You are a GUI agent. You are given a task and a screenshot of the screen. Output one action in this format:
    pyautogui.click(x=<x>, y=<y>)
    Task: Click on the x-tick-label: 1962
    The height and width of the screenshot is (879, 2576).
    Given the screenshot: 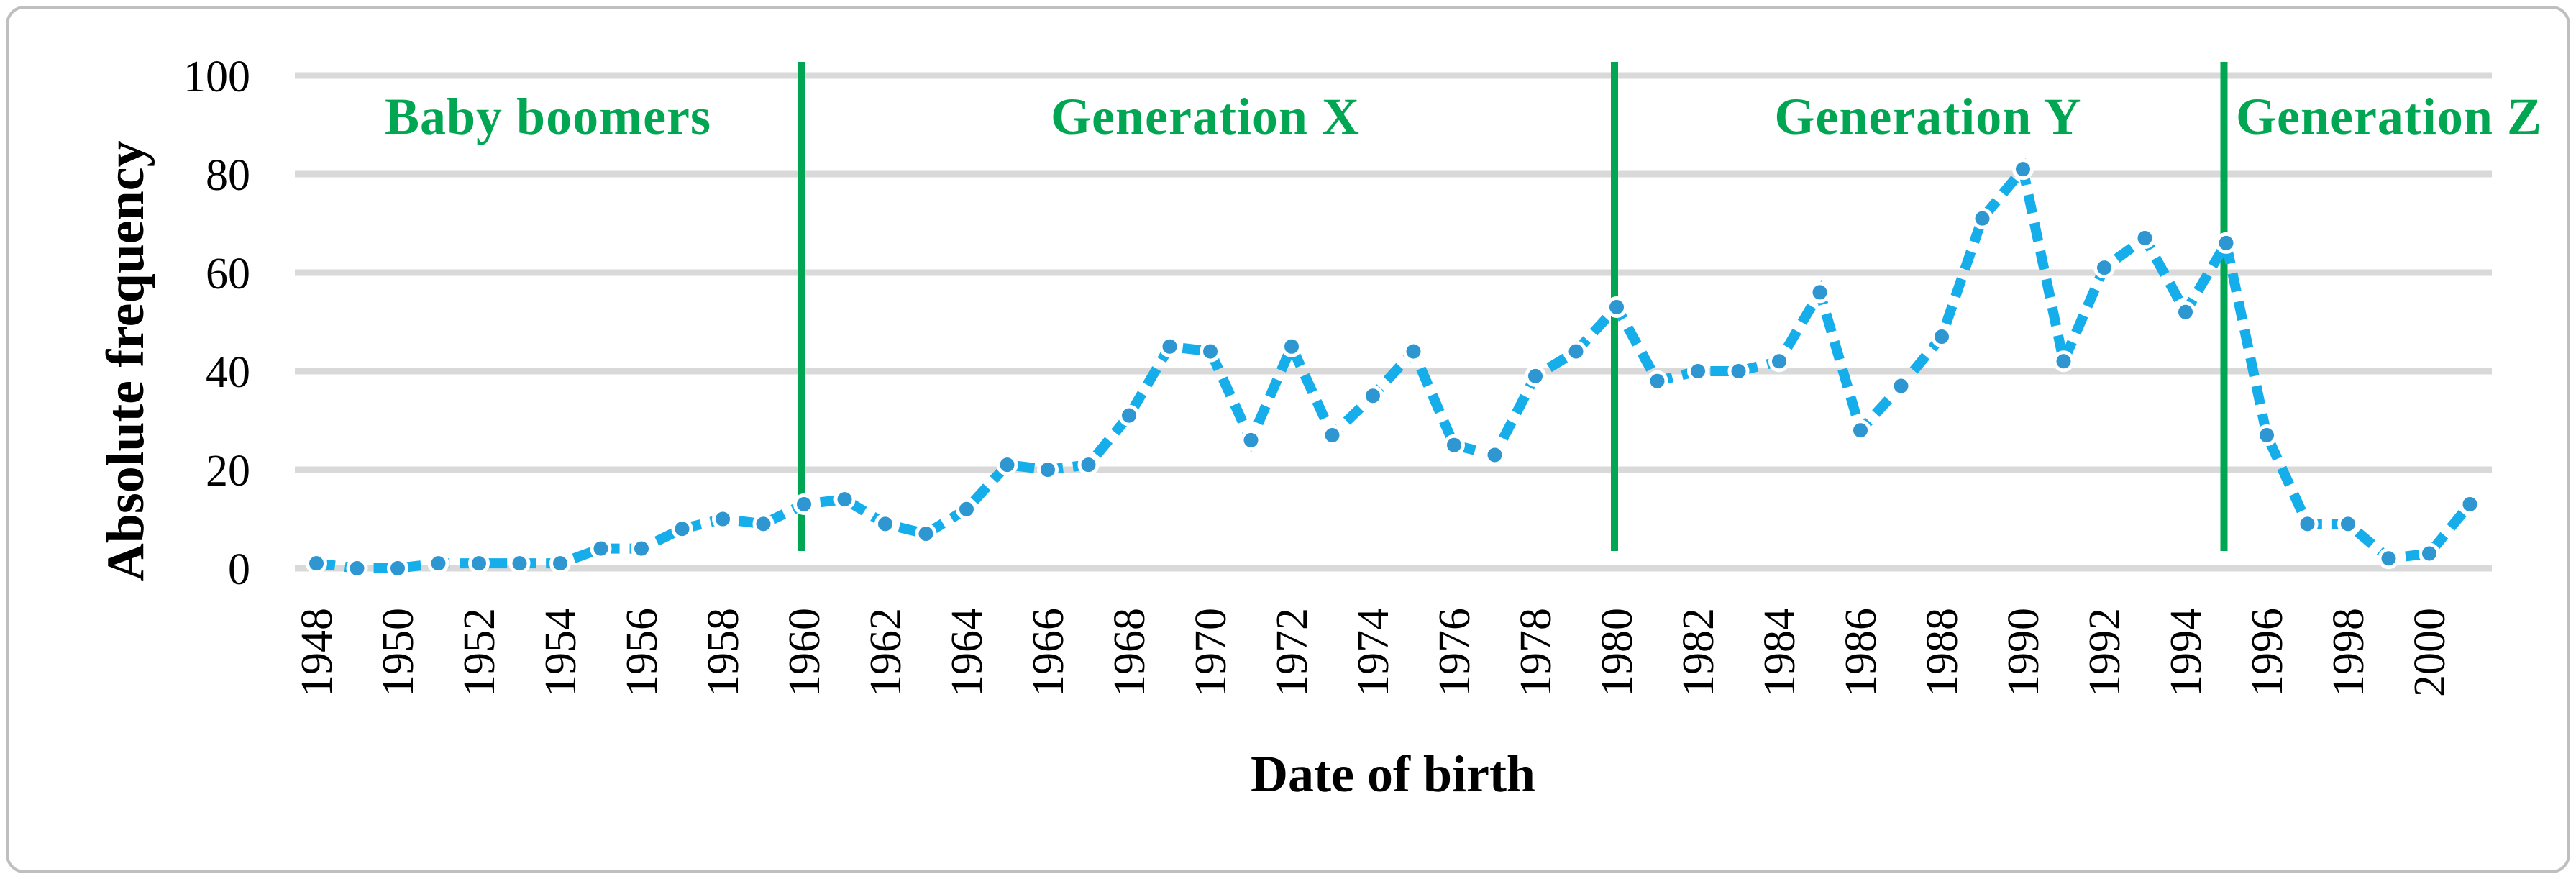 What is the action you would take?
    pyautogui.click(x=886, y=652)
    